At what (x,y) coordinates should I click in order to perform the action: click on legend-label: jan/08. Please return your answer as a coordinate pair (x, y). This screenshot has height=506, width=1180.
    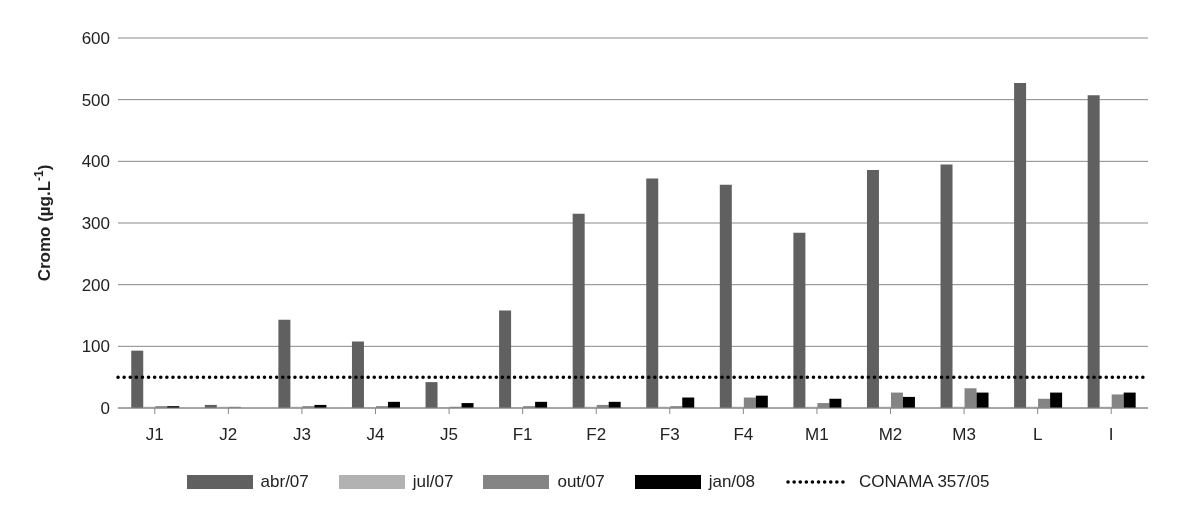
    Looking at the image, I should click on (732, 482).